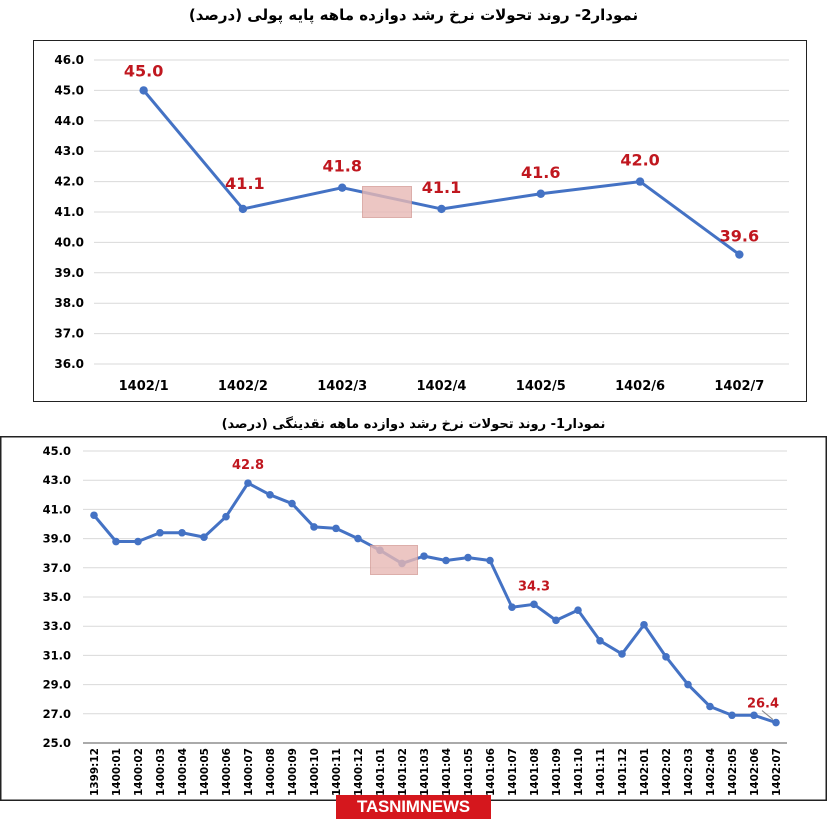 Image resolution: width=827 pixels, height=827 pixels. Describe the element at coordinates (394, 560) in the screenshot. I see `watermark-stamp` at that location.